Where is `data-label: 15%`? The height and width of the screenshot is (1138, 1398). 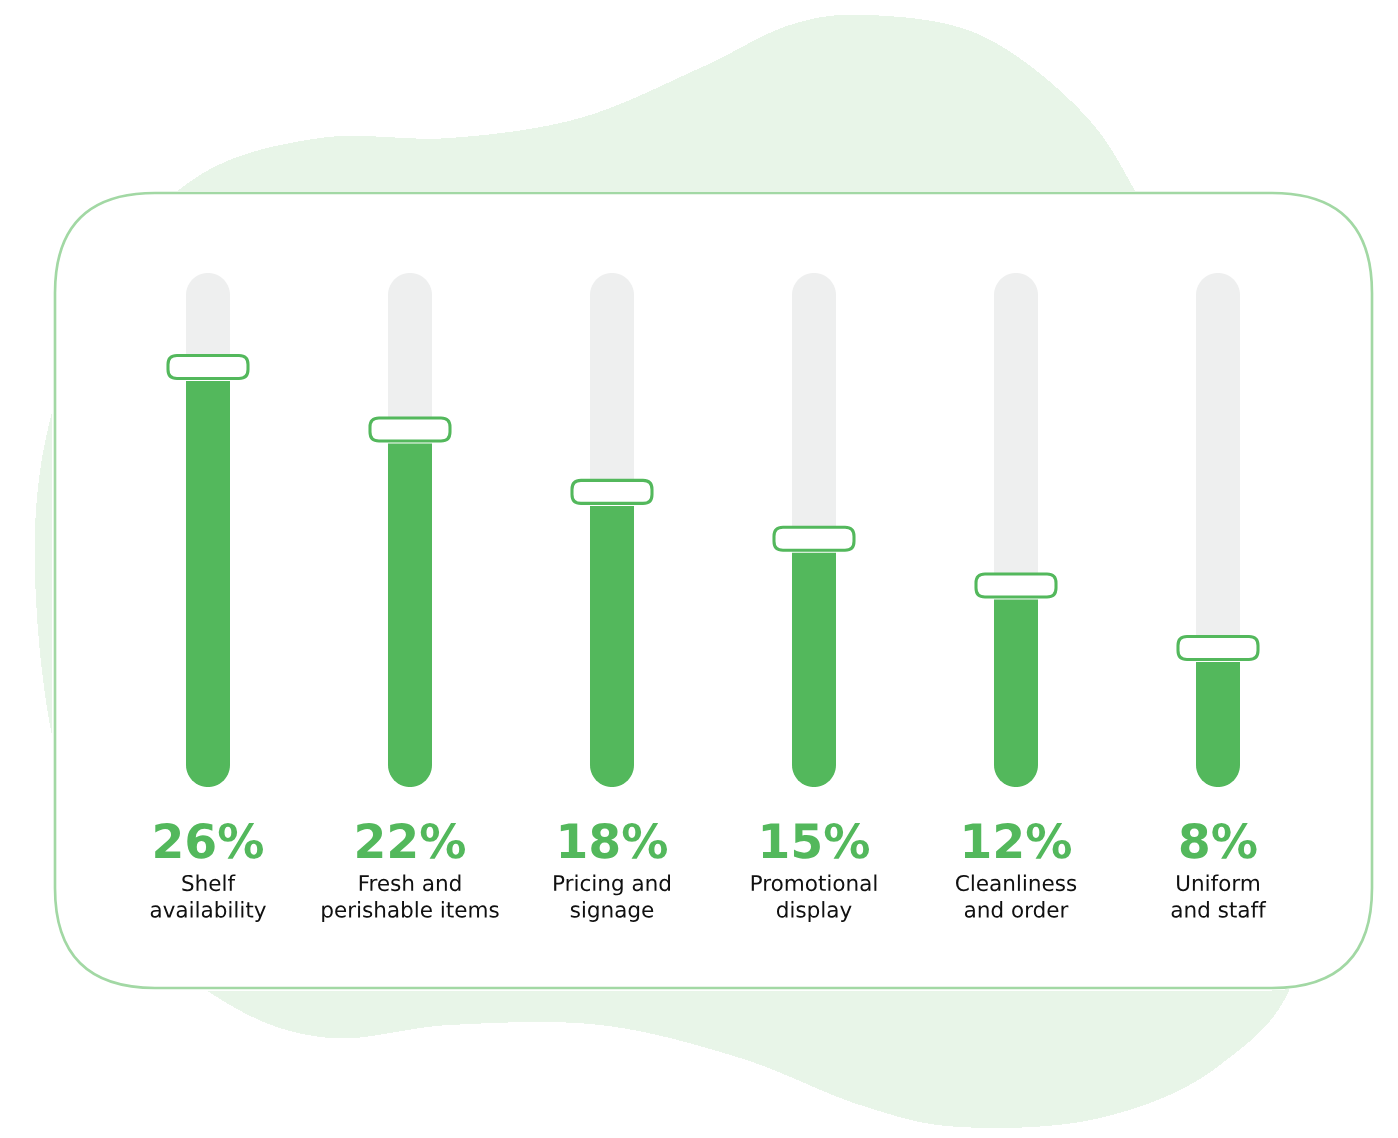 data-label: 15% is located at coordinates (816, 840).